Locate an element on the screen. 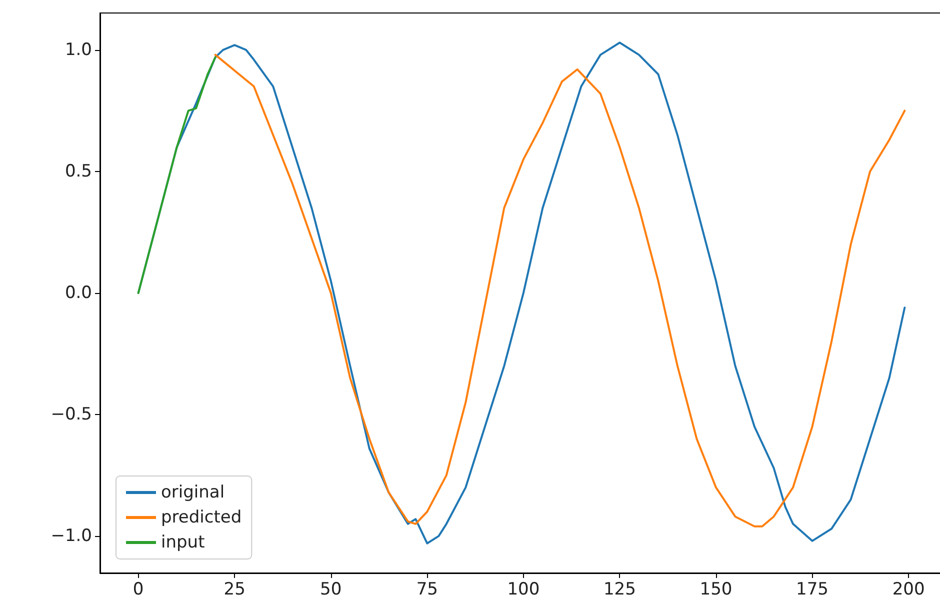 The height and width of the screenshot is (609, 940). x-tick-label: 200 is located at coordinates (908, 590).